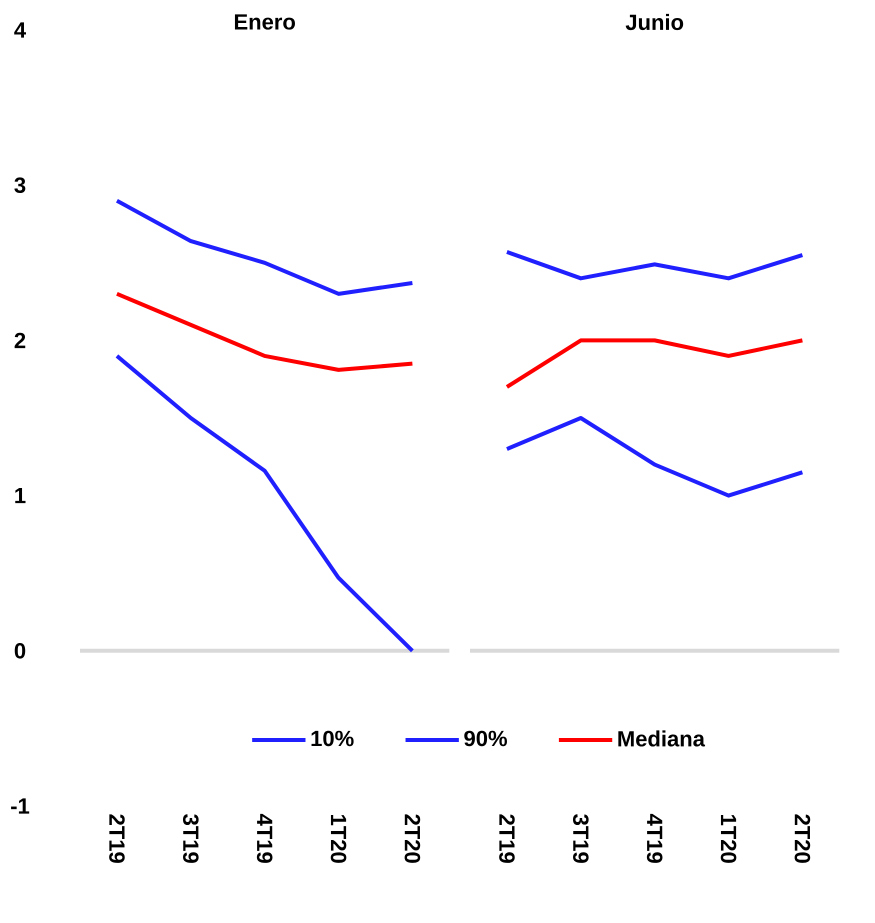  I want to click on legend-label: 90%, so click(485, 738).